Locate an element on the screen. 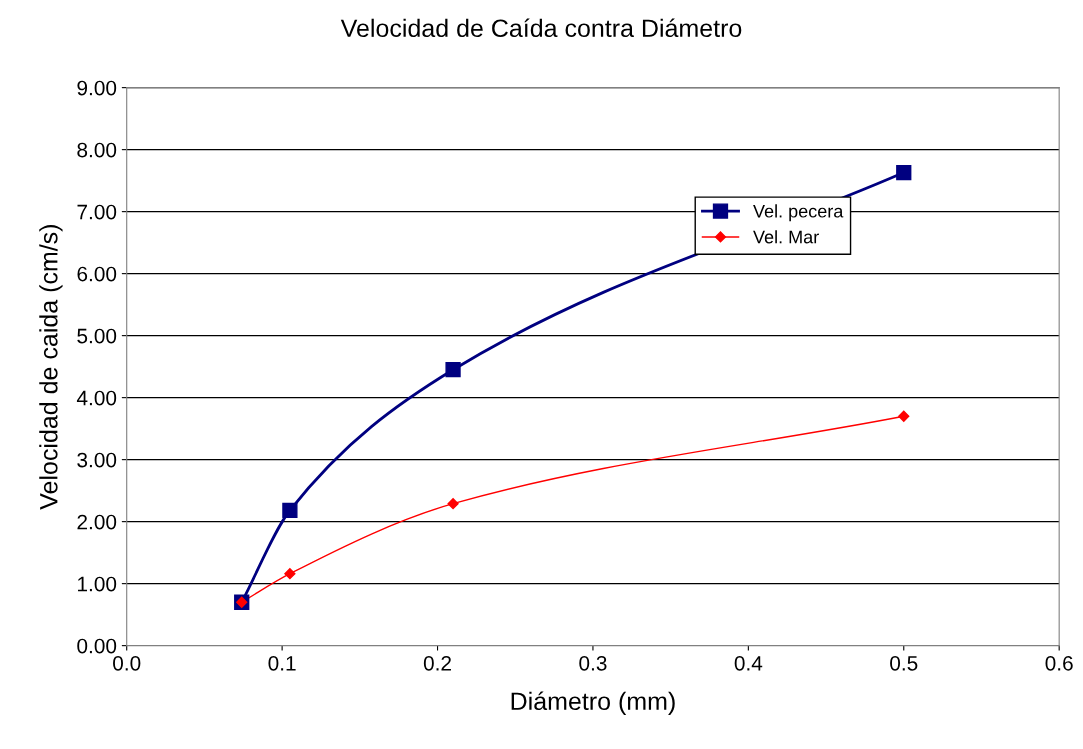 This screenshot has height=749, width=1083. y-tick-label: 5.00 is located at coordinates (97, 336).